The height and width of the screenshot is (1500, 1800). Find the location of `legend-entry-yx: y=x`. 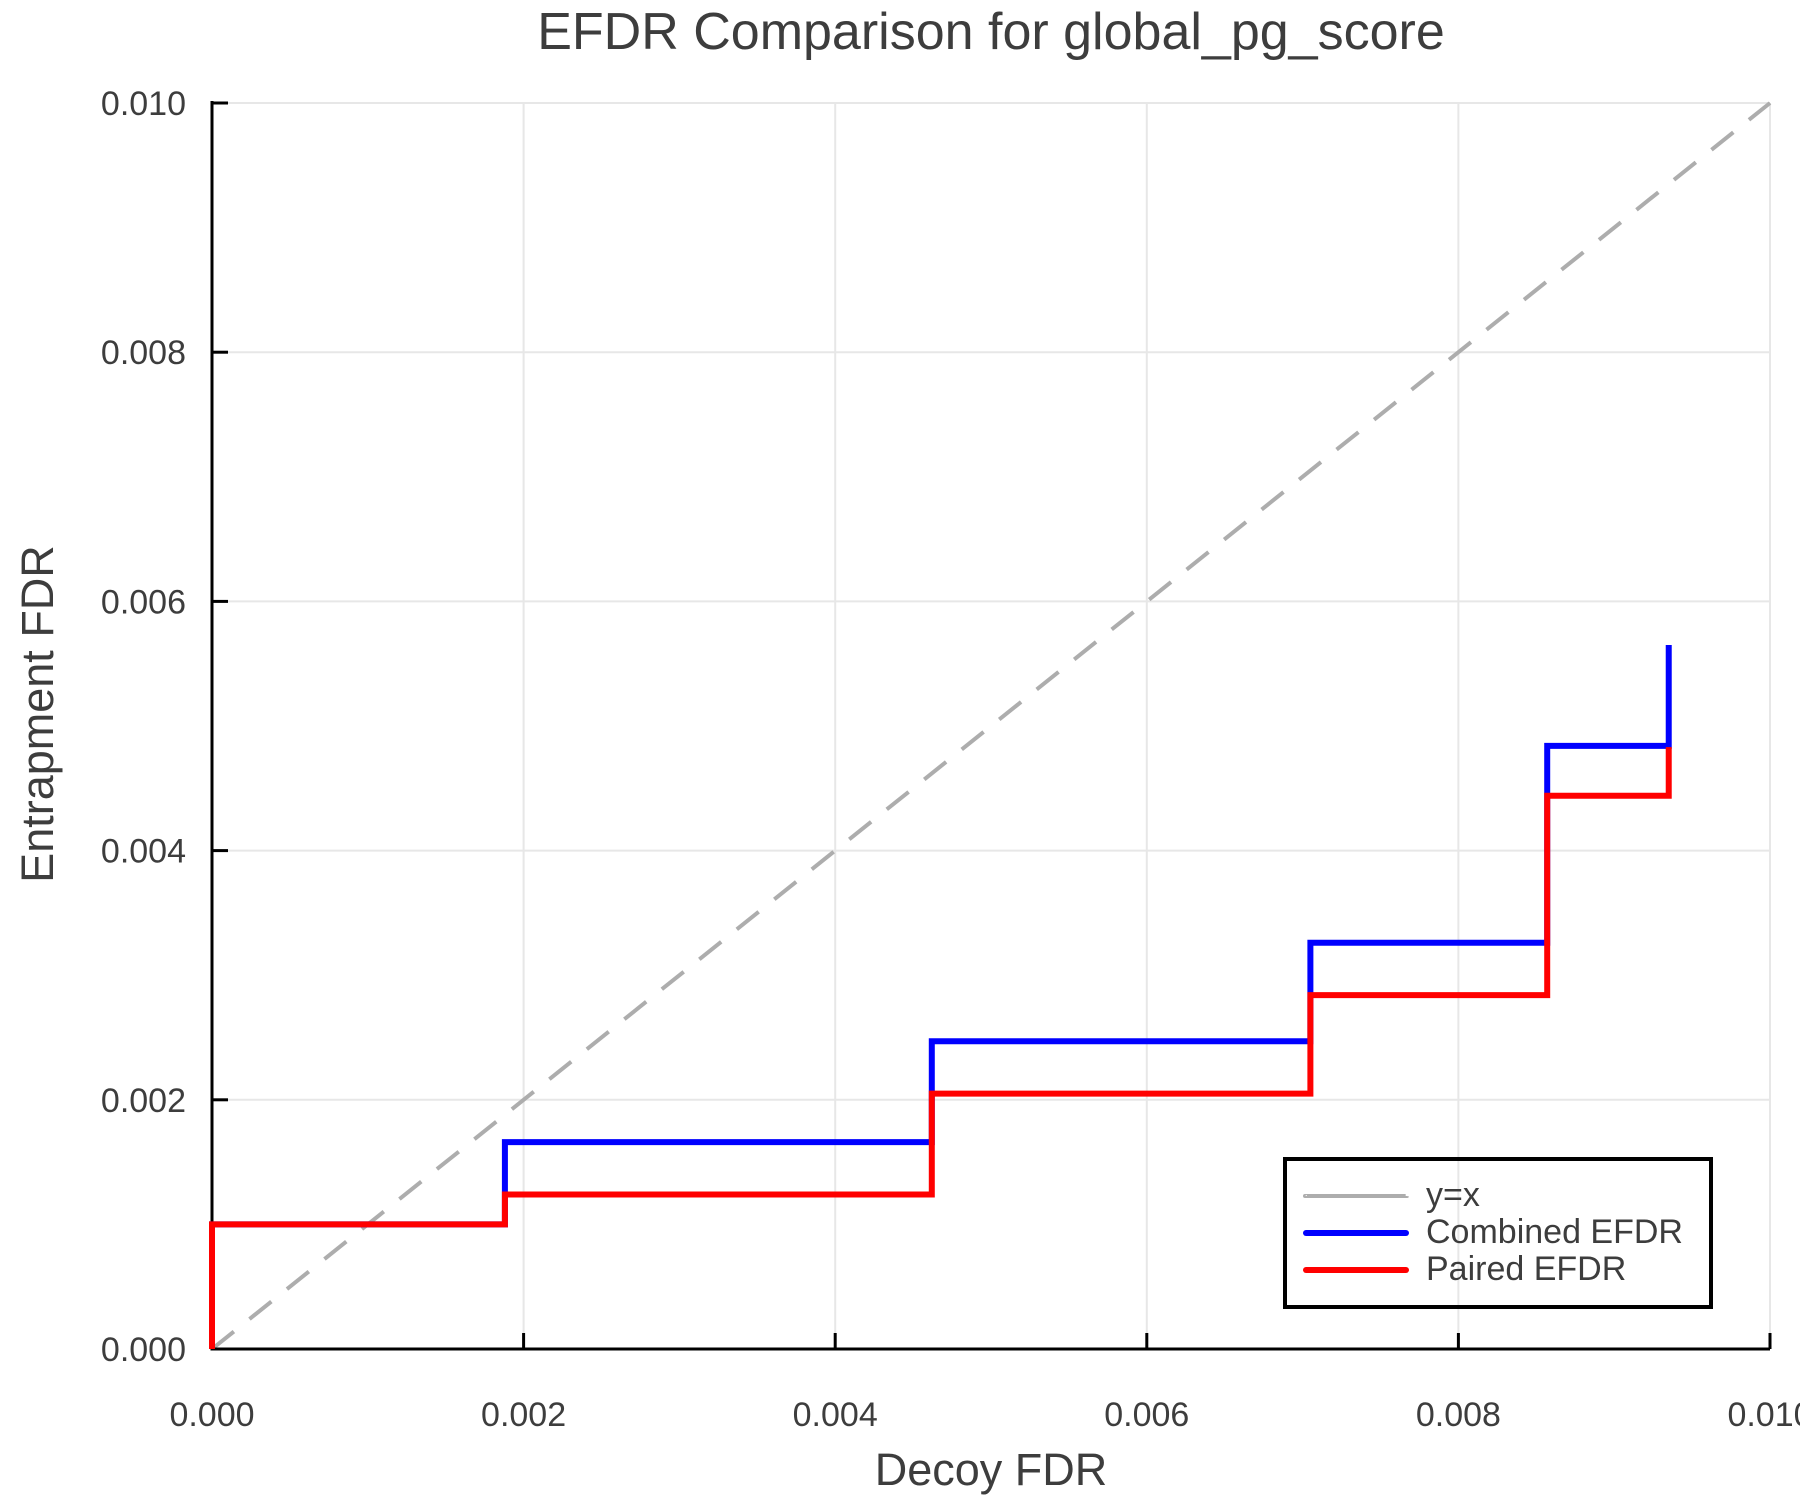

legend-entry-yx: y=x is located at coordinates (1506, 1195).